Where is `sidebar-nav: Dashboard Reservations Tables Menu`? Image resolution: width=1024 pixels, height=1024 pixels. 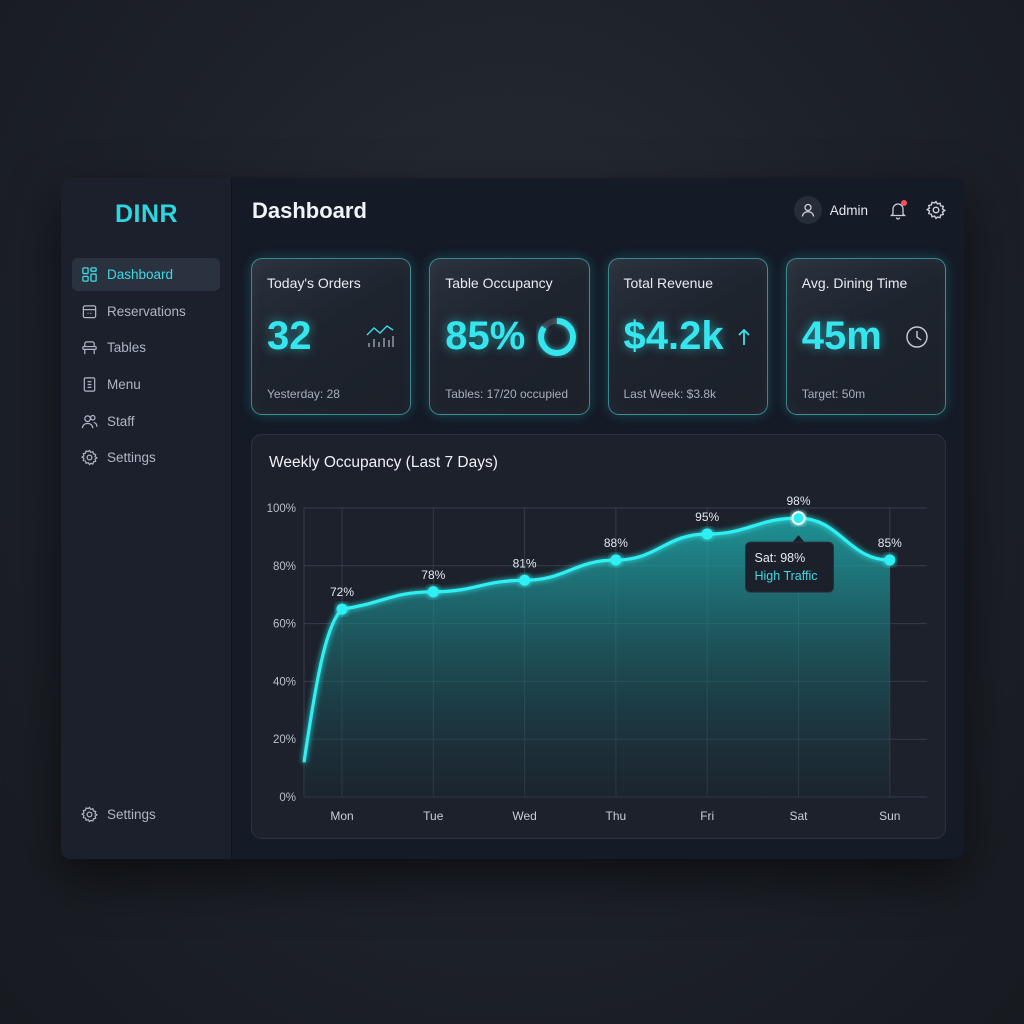
sidebar-nav: Dashboard Reservations Tables Menu is located at coordinates (146, 368).